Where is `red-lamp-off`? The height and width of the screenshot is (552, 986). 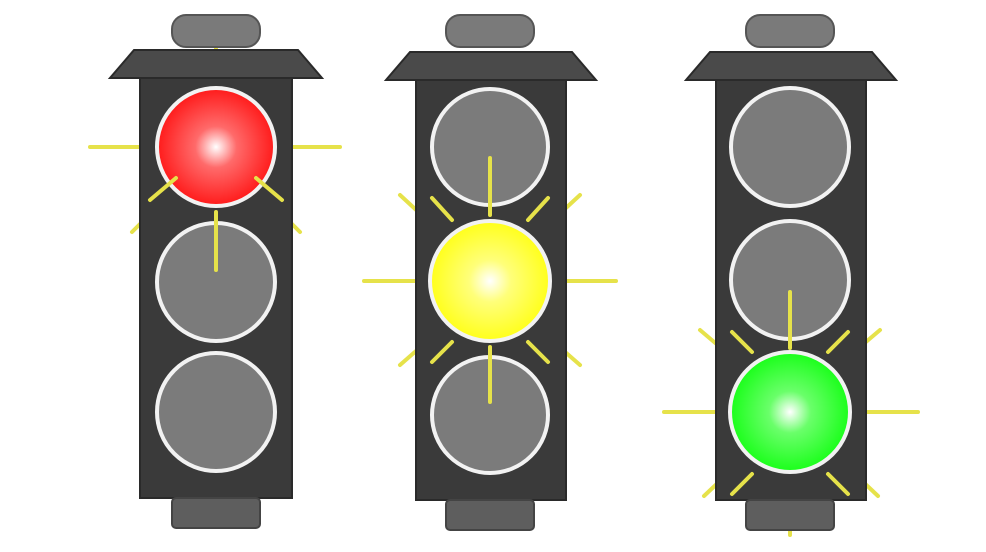 red-lamp-off is located at coordinates (790, 147).